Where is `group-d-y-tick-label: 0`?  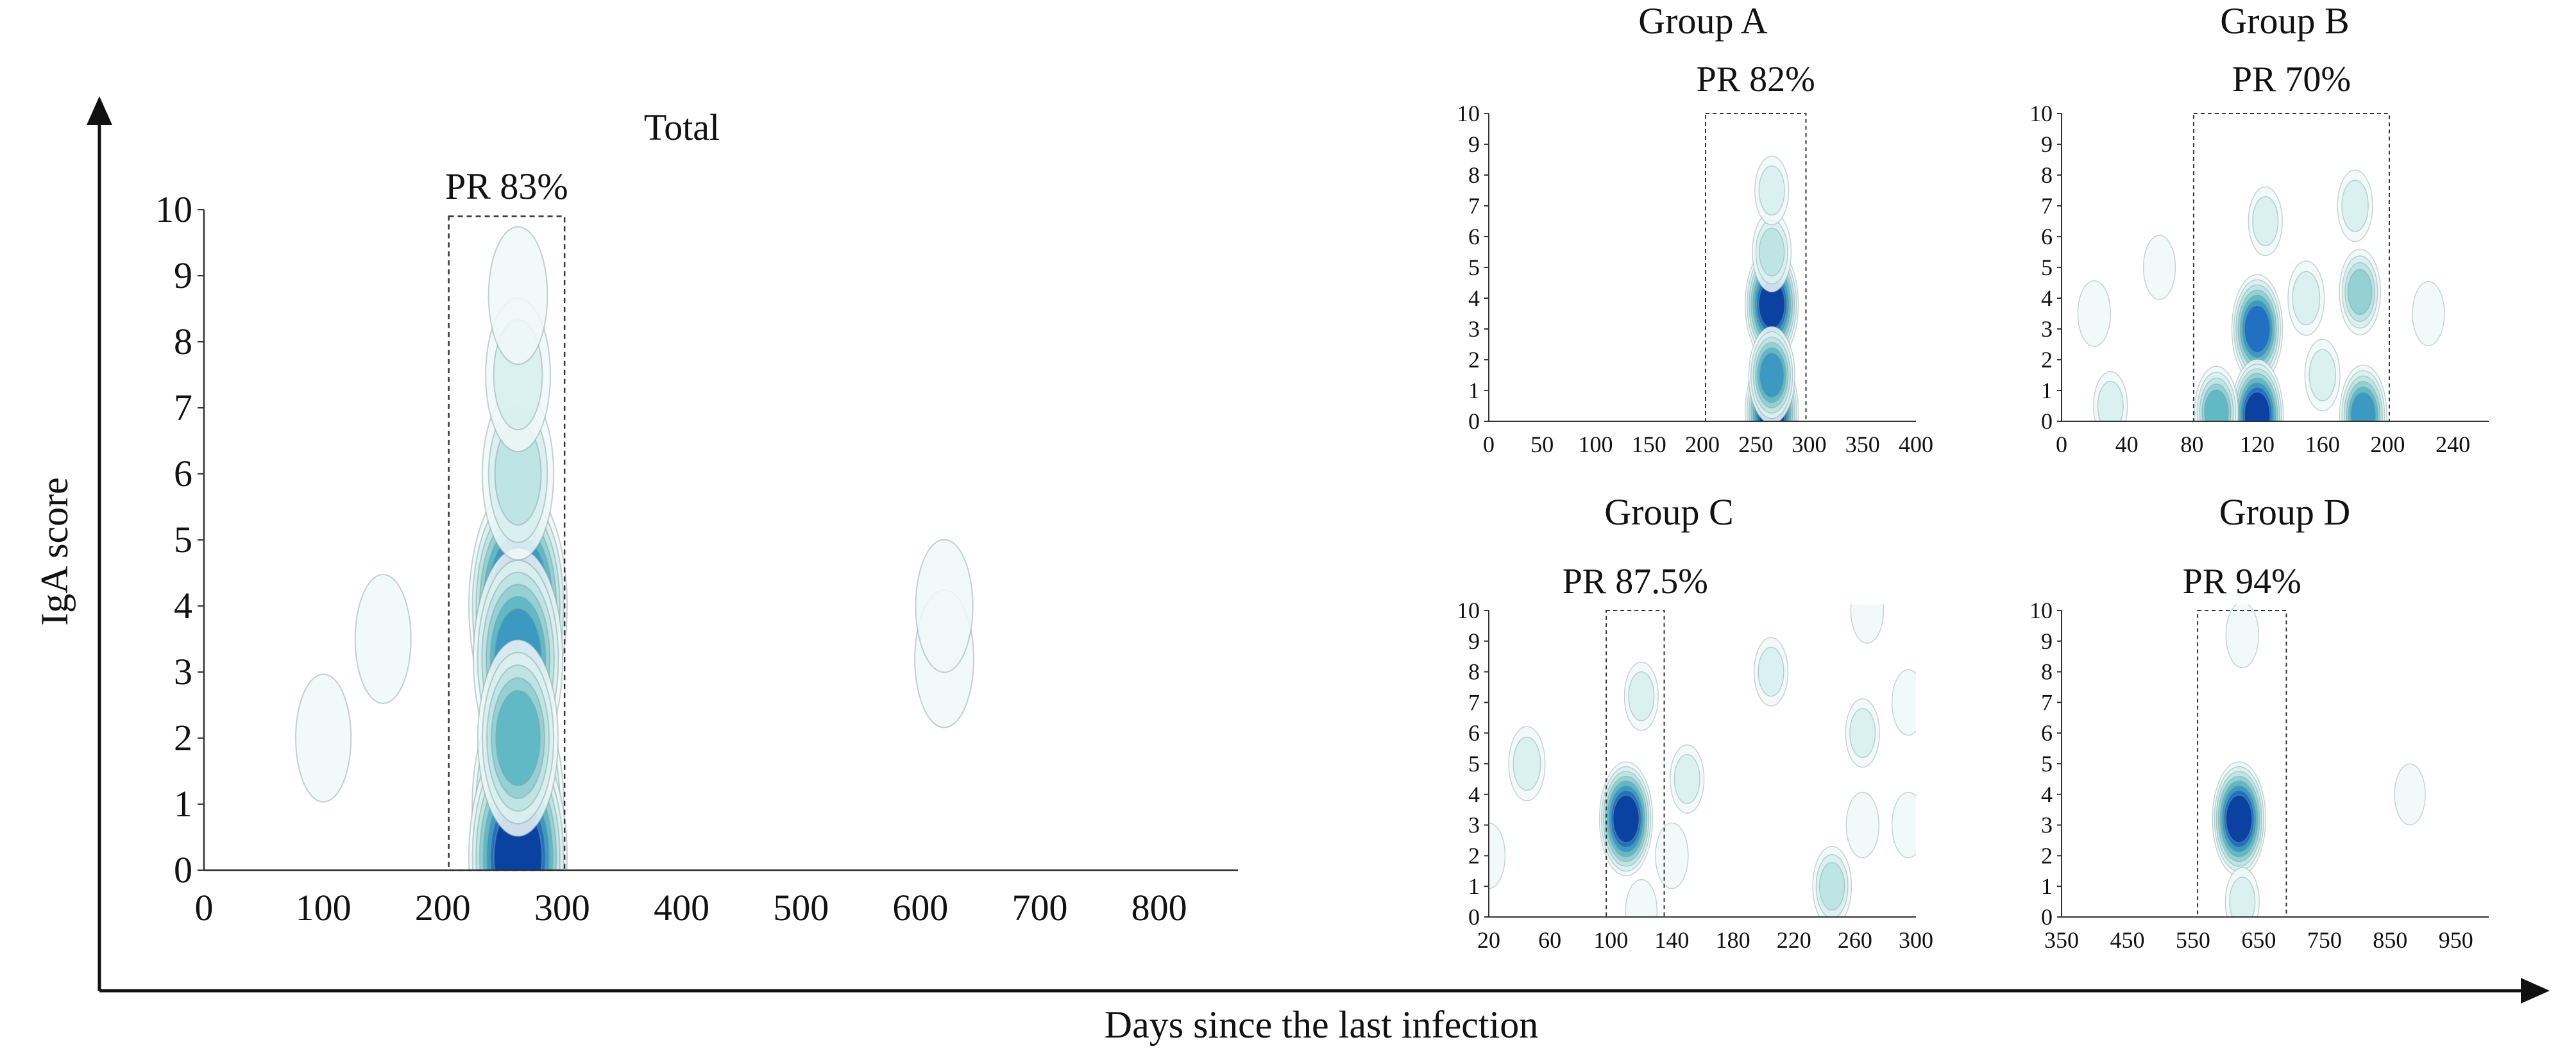
group-d-y-tick-label: 0 is located at coordinates (2047, 917).